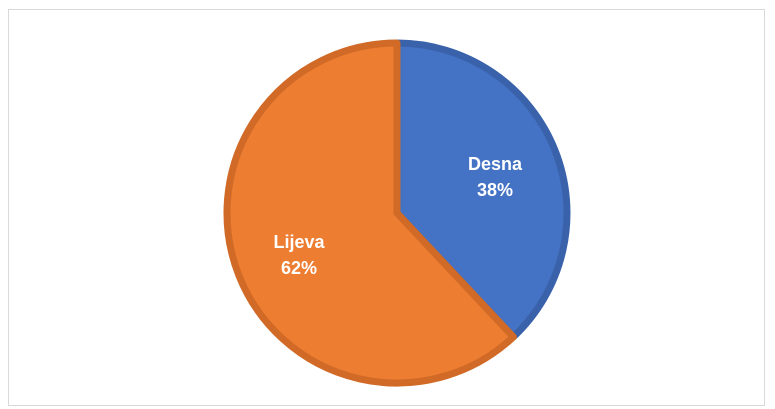 This screenshot has width=775, height=409. Describe the element at coordinates (495, 177) in the screenshot. I see `data-label-desna: Desna 38%` at that location.